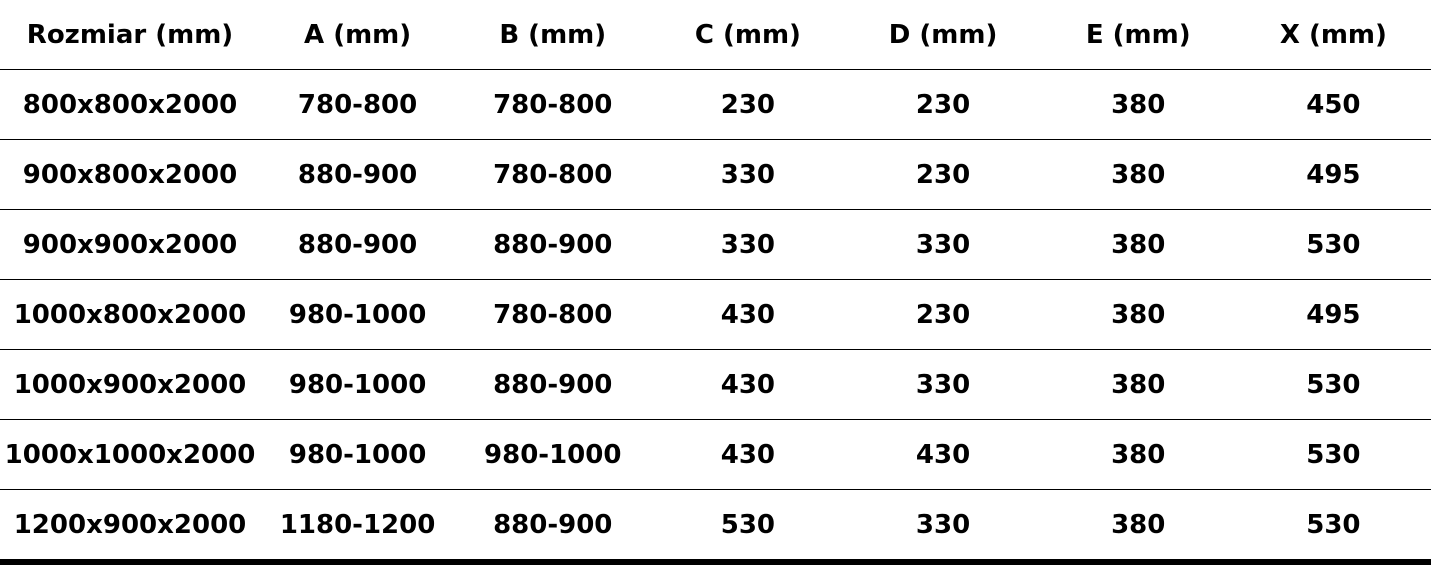  Describe the element at coordinates (130, 454) in the screenshot. I see `table-cell: 1000x1000x2000` at that location.